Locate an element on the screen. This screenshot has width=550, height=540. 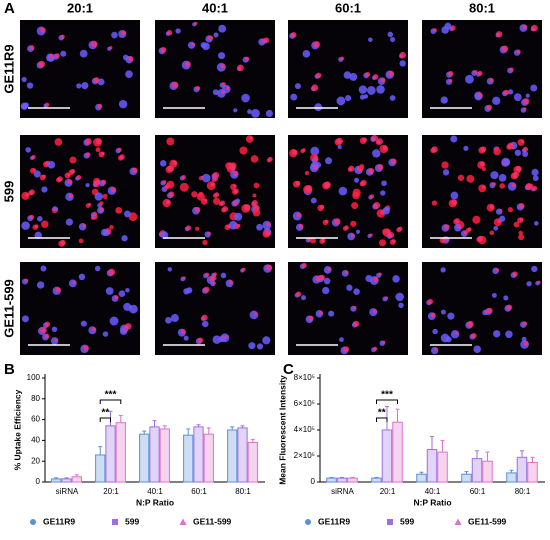
y-tick-label: 8×10⁵ is located at coordinates (304, 377).